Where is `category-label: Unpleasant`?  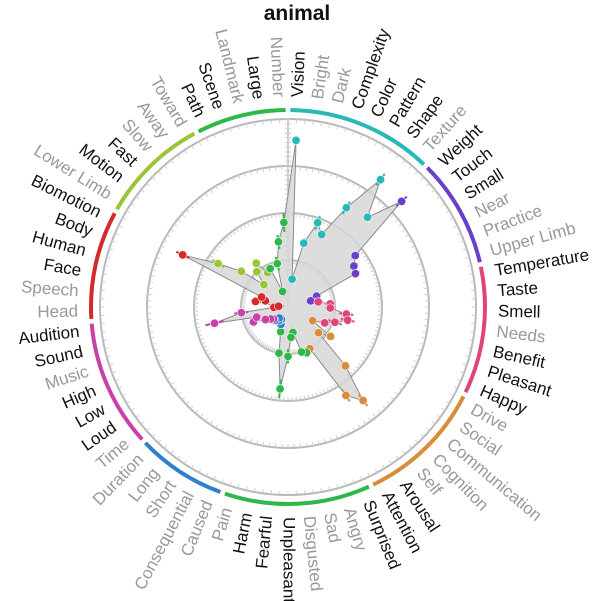 category-label: Unpleasant is located at coordinates (289, 559).